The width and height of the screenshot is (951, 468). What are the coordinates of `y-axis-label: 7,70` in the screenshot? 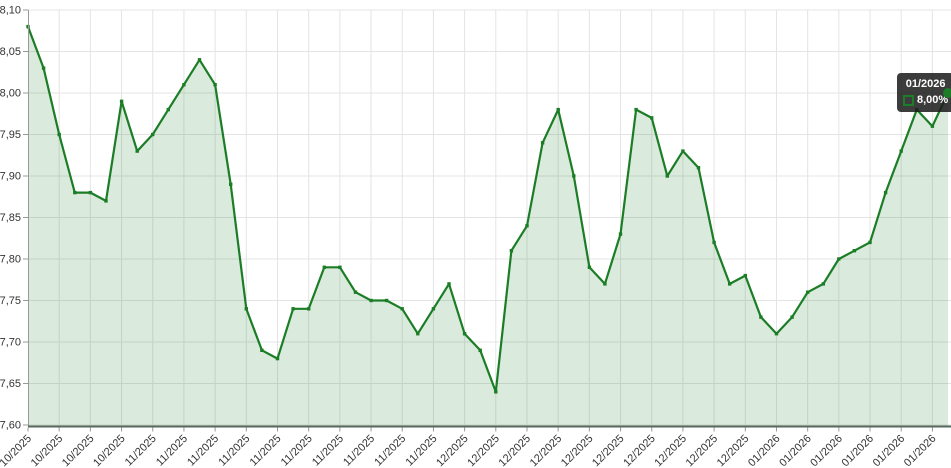 It's located at (10, 343).